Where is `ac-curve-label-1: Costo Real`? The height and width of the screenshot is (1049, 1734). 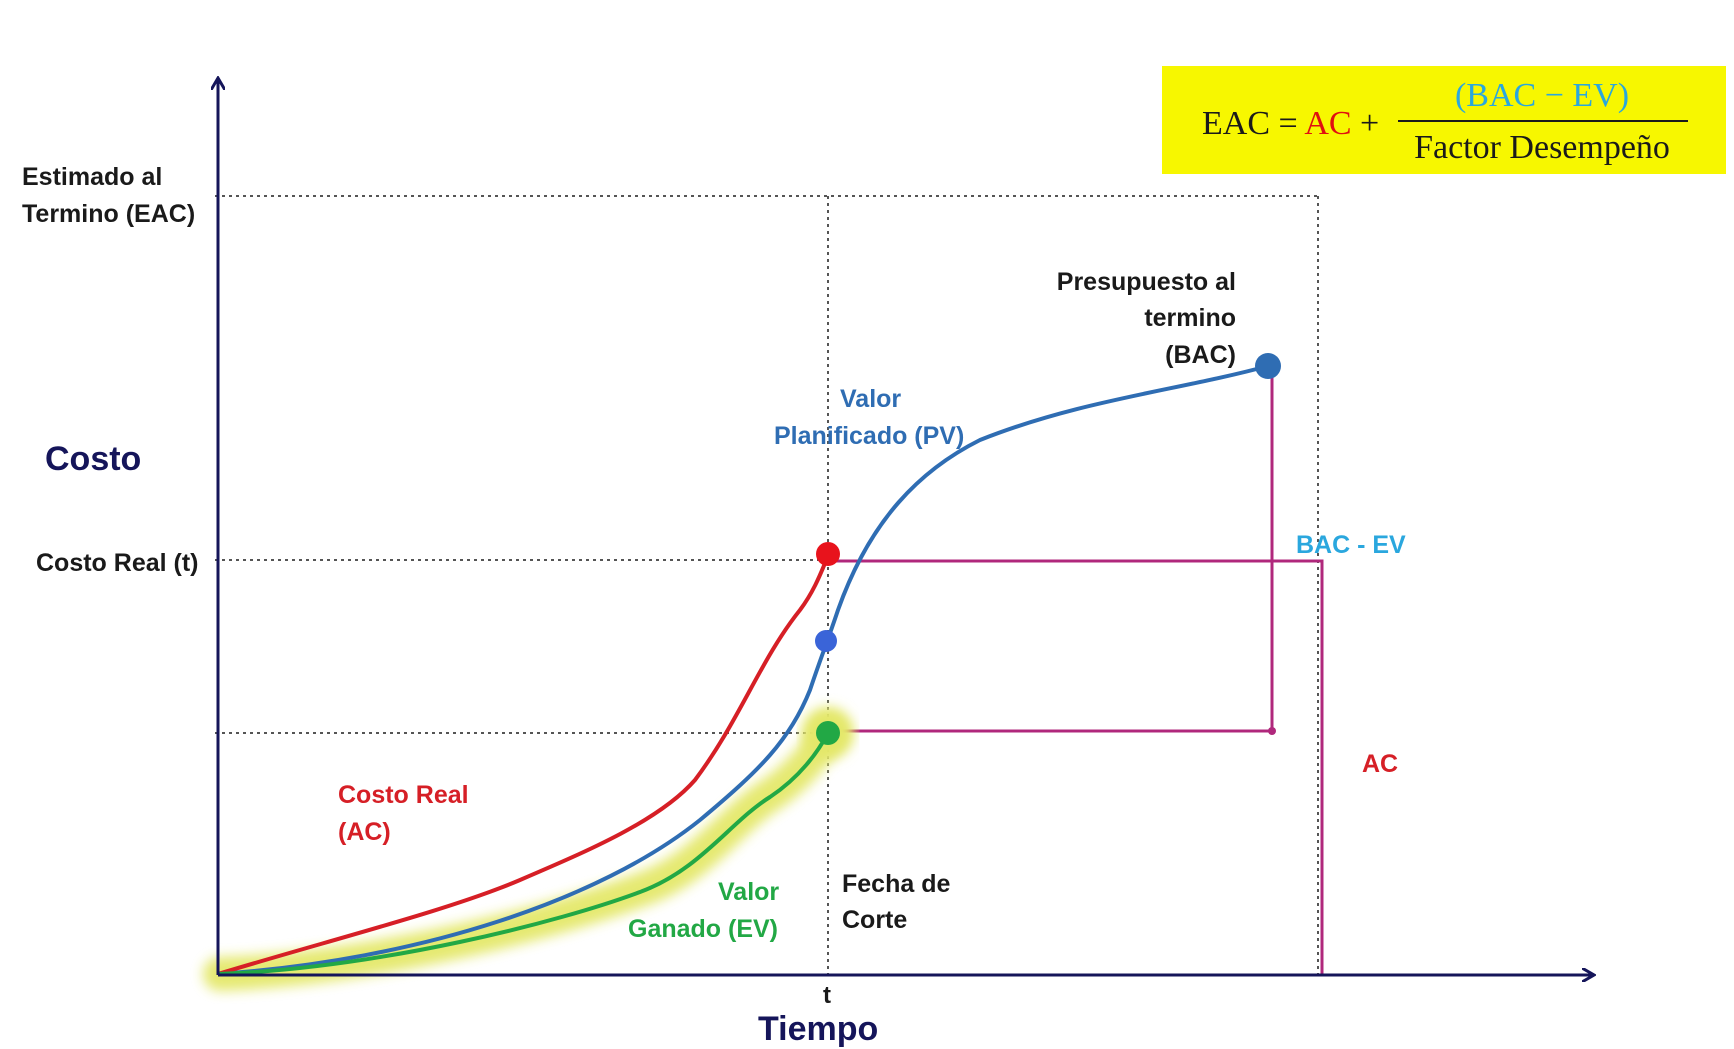 ac-curve-label-1: Costo Real is located at coordinates (403, 795).